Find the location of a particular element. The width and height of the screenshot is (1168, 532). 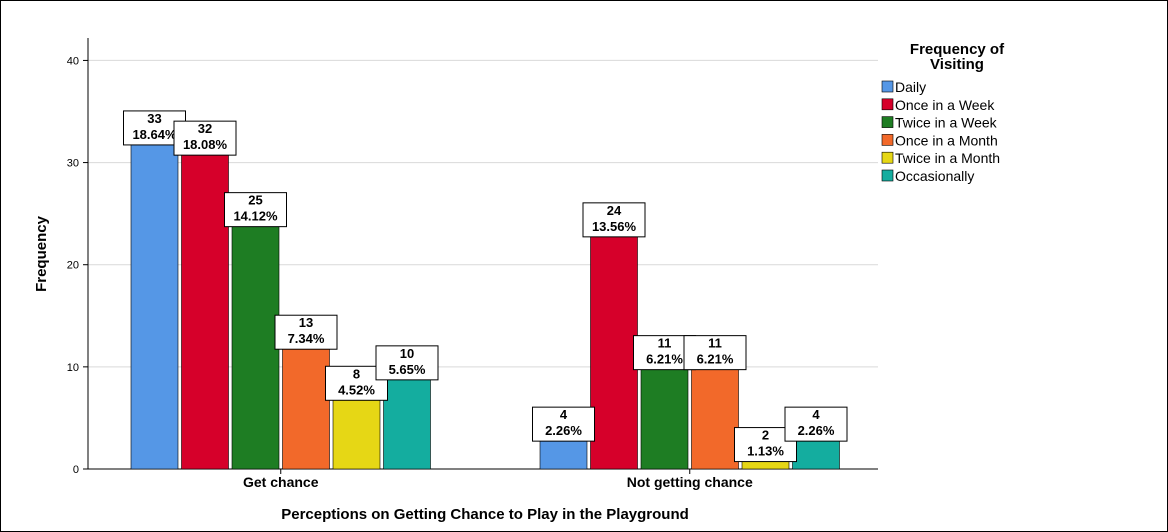

data-label-percent: 18.08% is located at coordinates (205, 144).